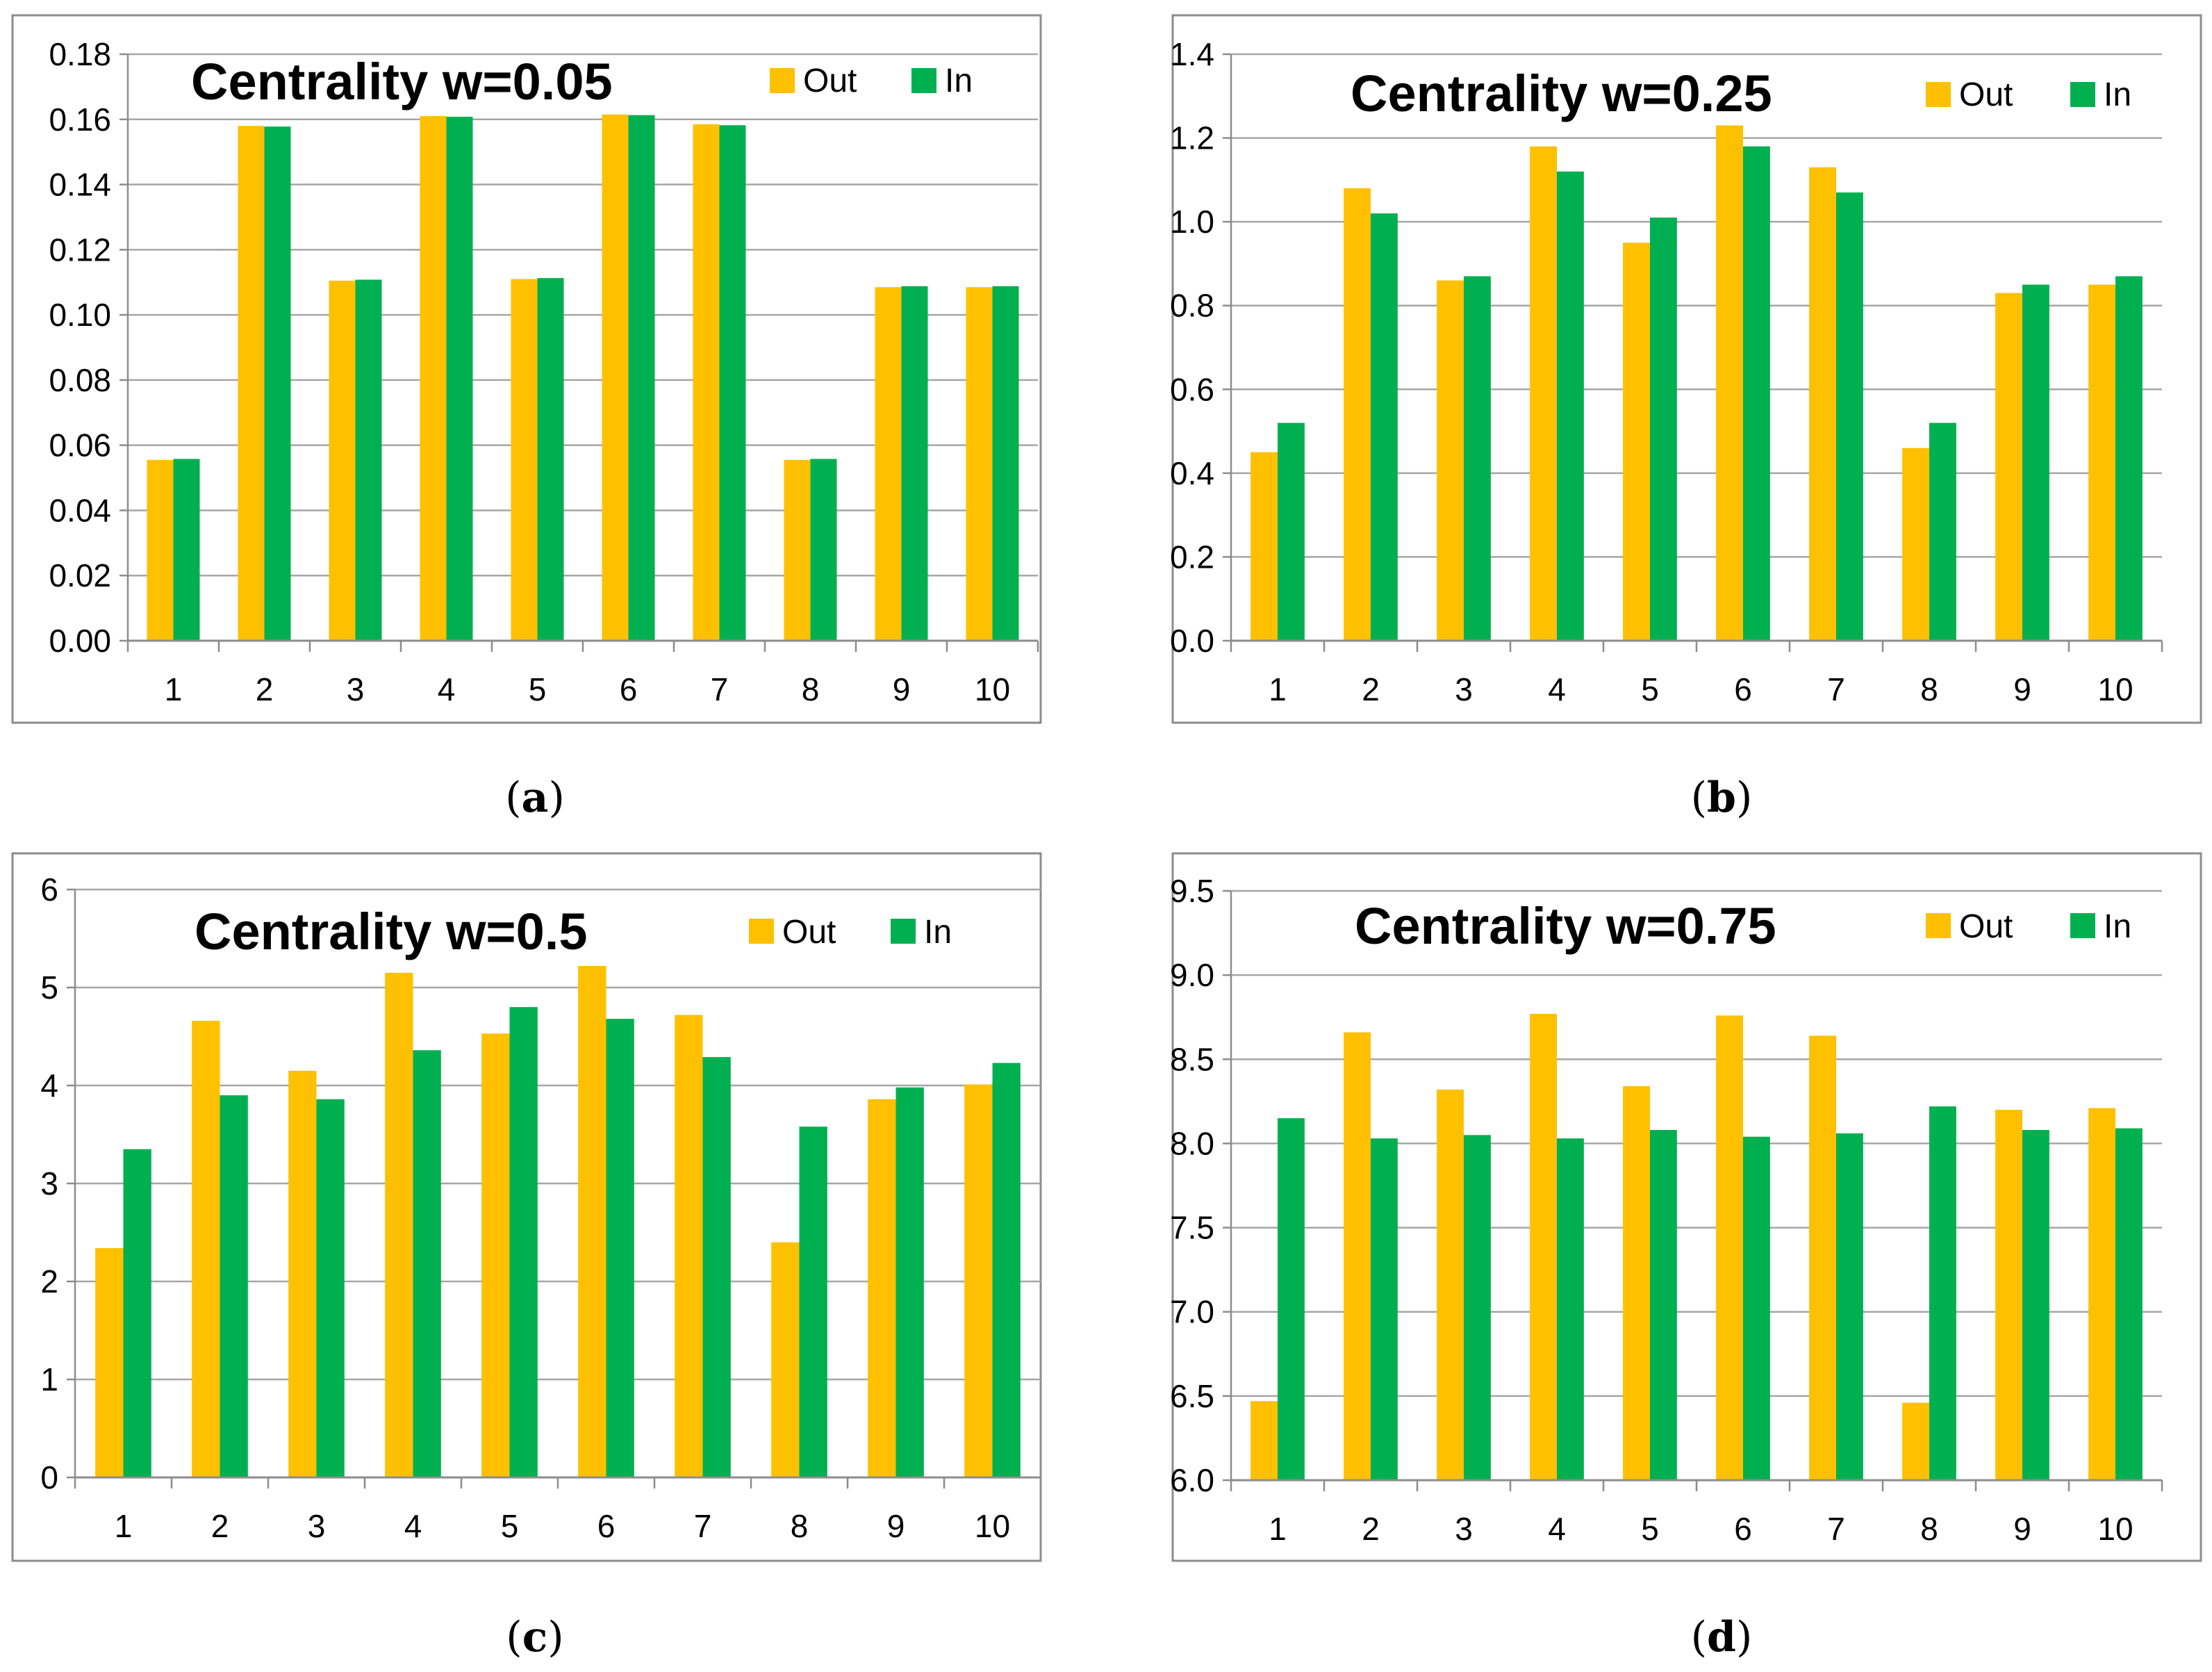  Describe the element at coordinates (413, 1526) in the screenshot. I see `x-tick-label-c: 4` at that location.